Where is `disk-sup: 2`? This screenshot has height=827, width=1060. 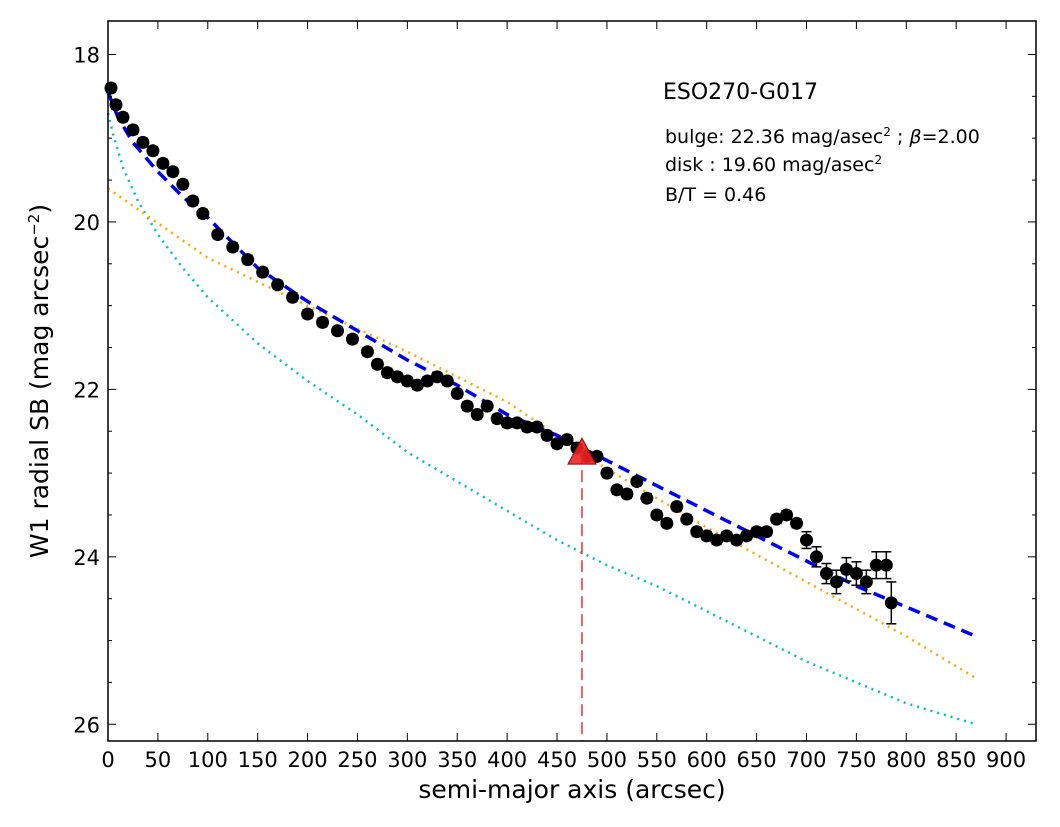
disk-sup: 2 is located at coordinates (878, 160).